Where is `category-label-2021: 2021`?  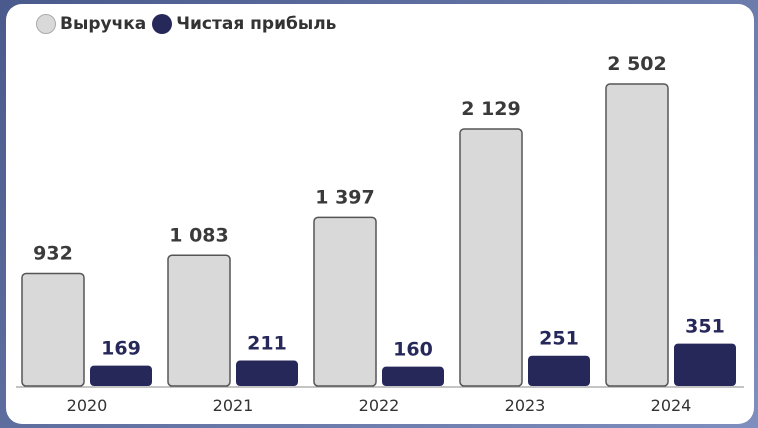
category-label-2021: 2021 is located at coordinates (233, 405).